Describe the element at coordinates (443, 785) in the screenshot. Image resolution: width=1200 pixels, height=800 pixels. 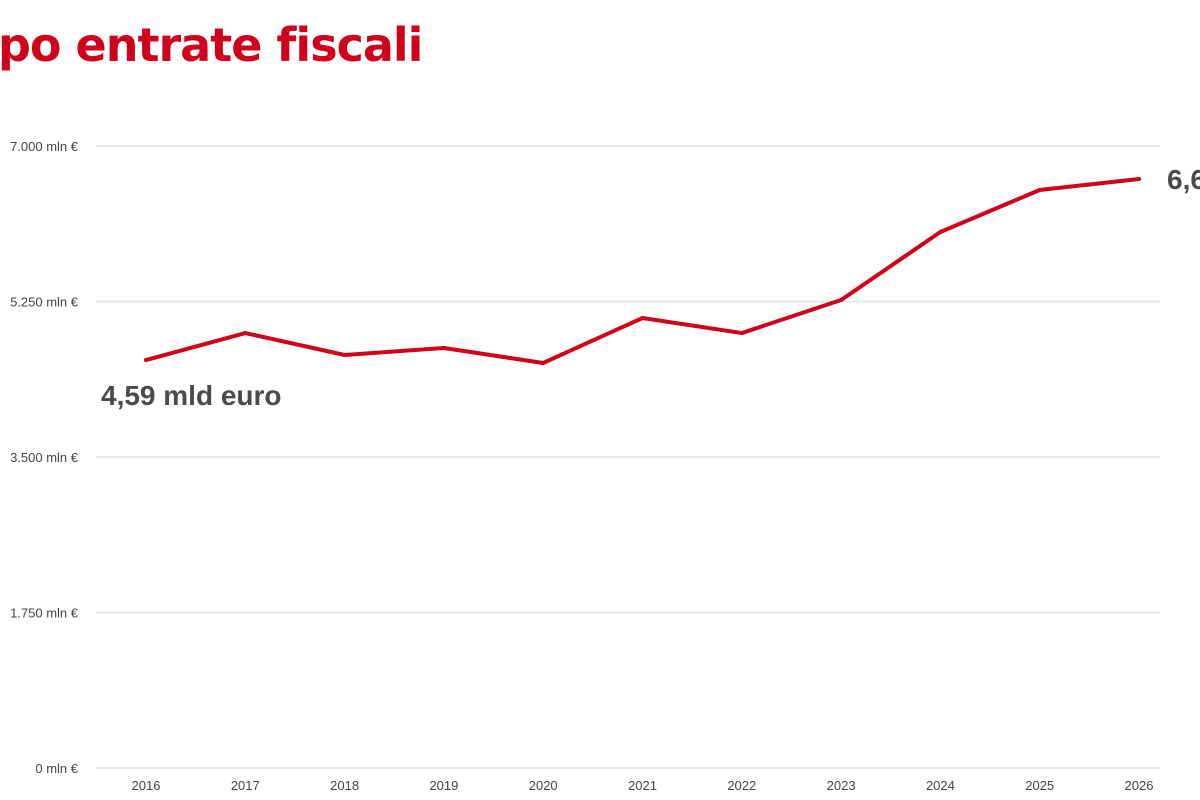
I see `x-tick-label: 2019` at that location.